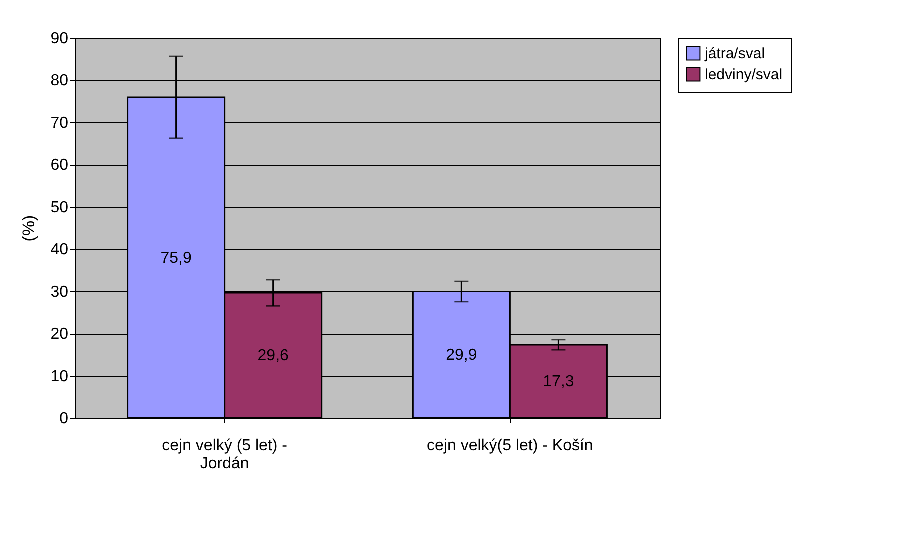  I want to click on data-label: 17,3, so click(558, 381).